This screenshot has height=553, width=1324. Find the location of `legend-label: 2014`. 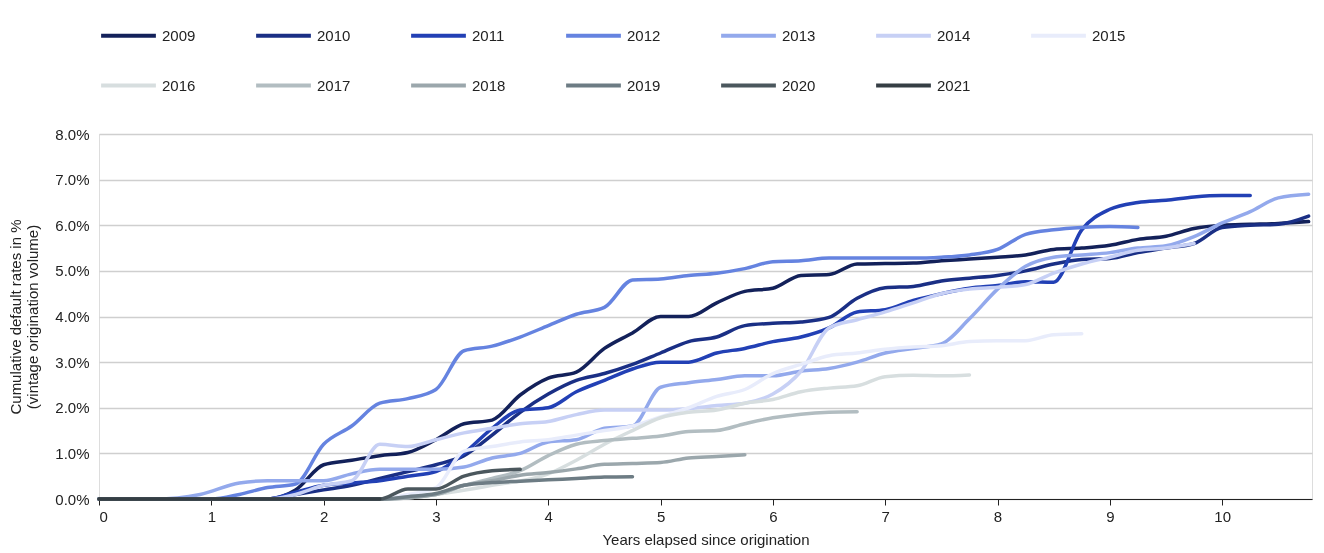

legend-label: 2014 is located at coordinates (954, 35).